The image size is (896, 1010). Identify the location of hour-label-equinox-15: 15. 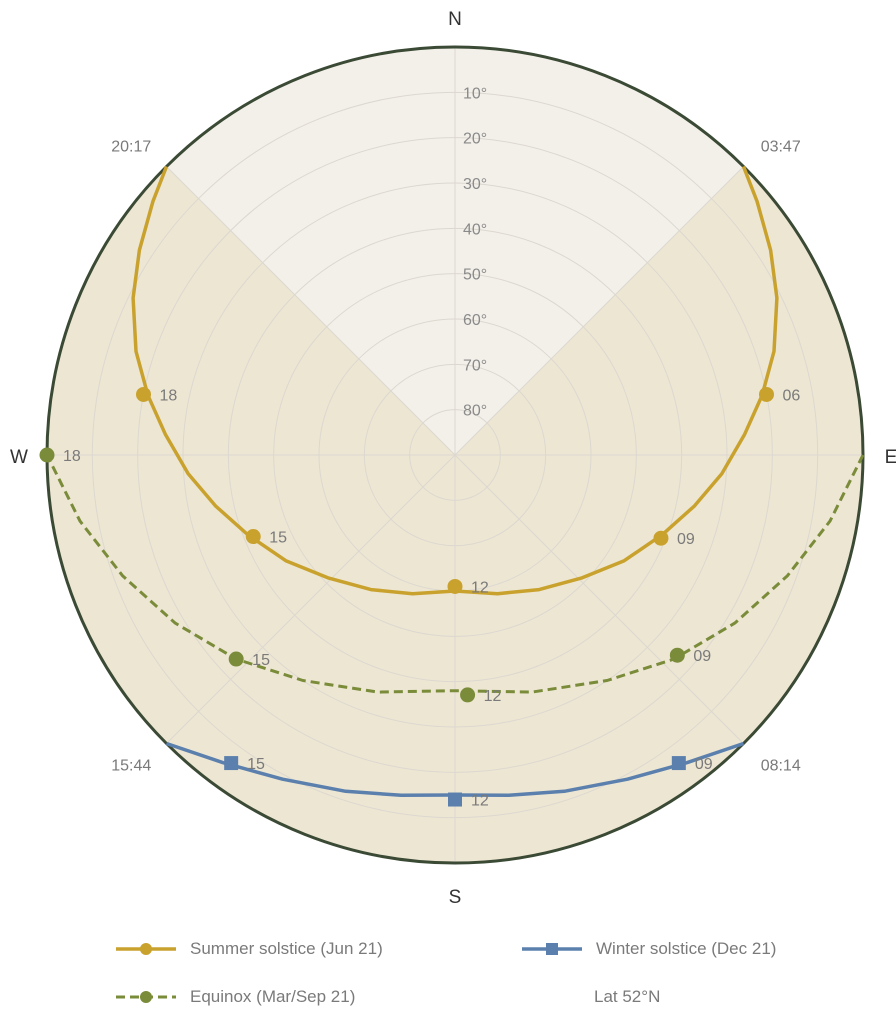
(261, 660).